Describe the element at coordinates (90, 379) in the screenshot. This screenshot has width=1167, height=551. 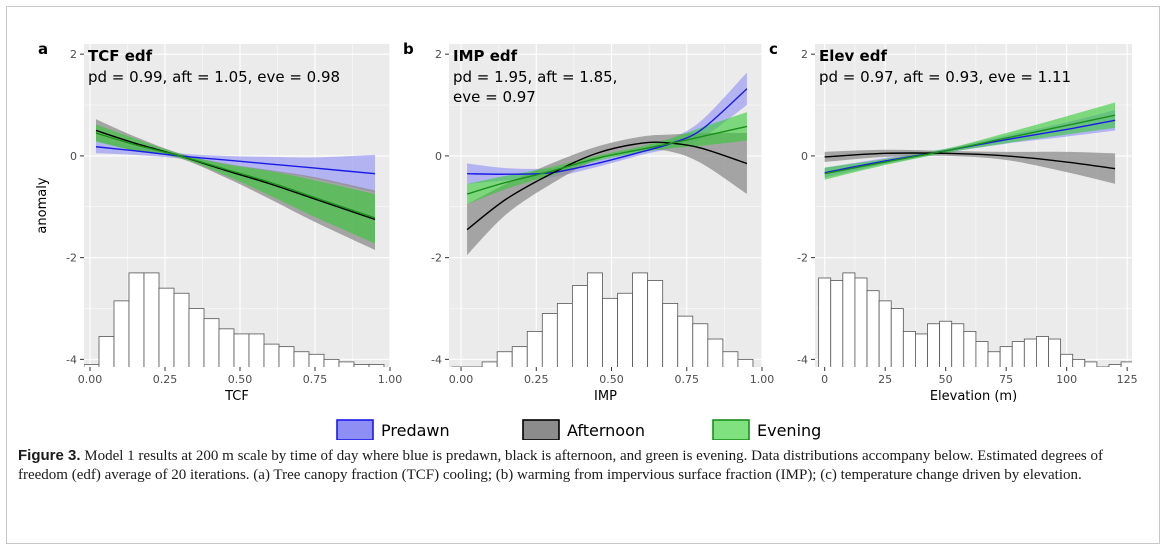
I see `x-tick-label: 0.00` at that location.